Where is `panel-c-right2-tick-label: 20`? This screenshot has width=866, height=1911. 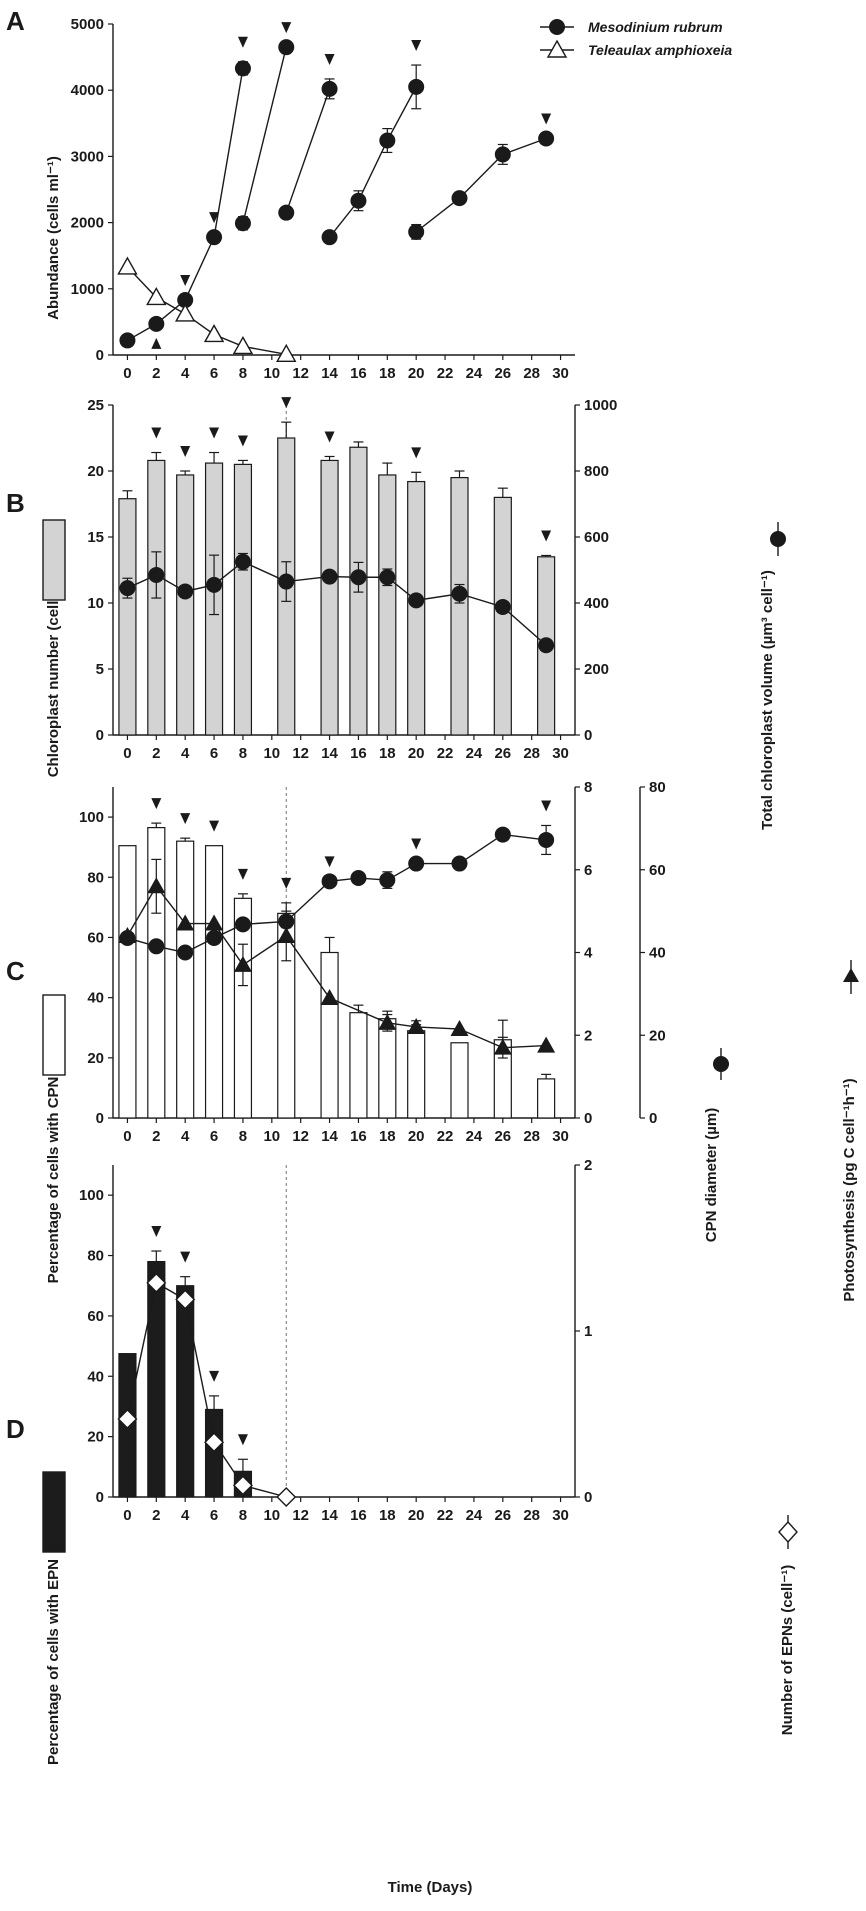 panel-c-right2-tick-label: 20 is located at coordinates (657, 1035).